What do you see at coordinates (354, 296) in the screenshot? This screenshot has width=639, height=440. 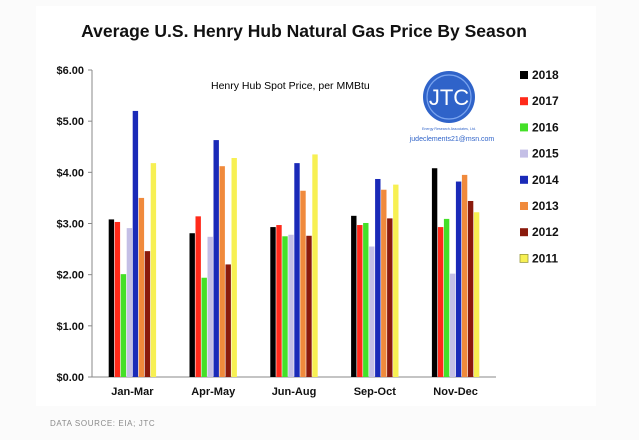 I see `bar-2018-sep-oct` at bounding box center [354, 296].